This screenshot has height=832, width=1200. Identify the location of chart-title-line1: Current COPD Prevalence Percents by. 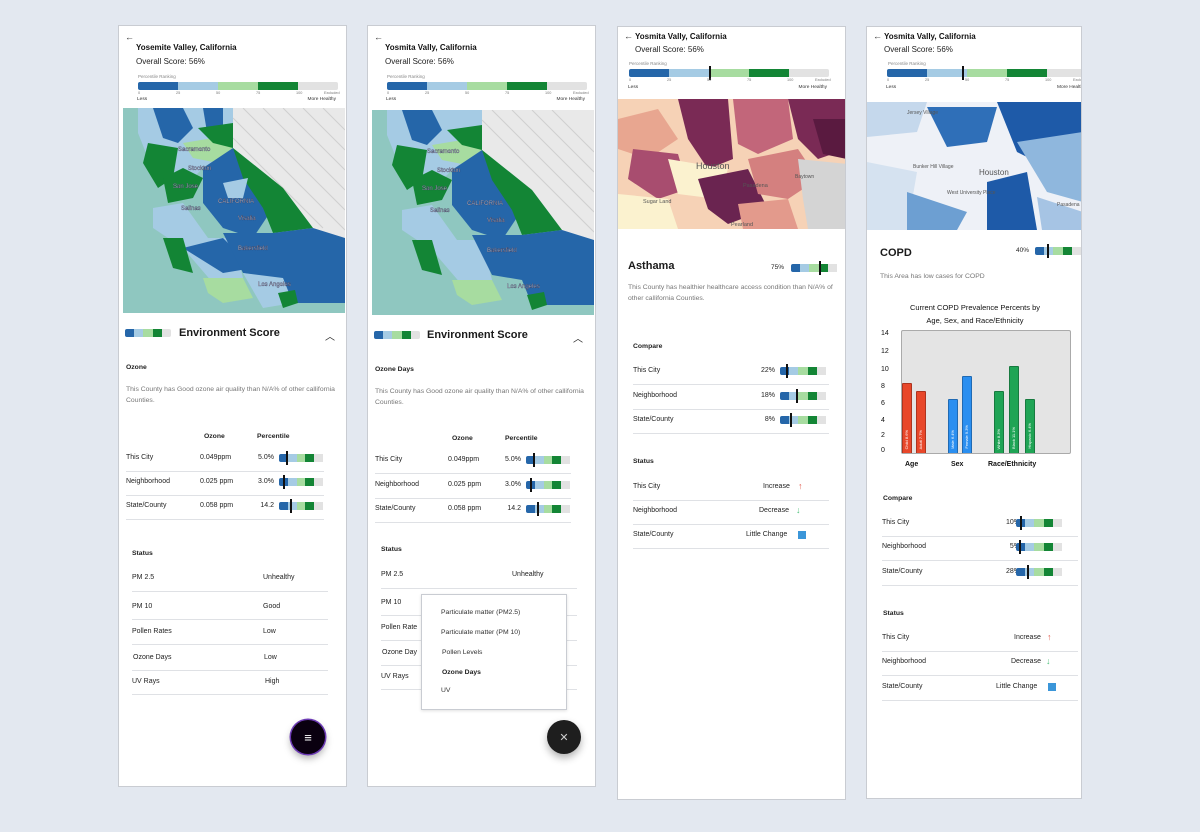
(975, 307).